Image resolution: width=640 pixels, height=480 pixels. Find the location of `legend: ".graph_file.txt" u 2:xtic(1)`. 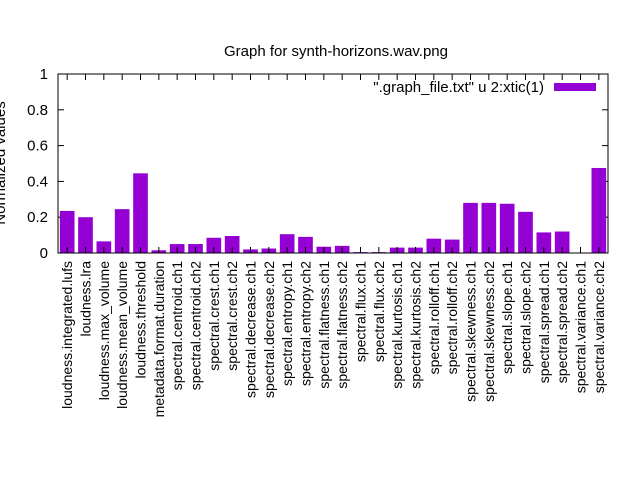

legend: ".graph_file.txt" u 2:xtic(1) is located at coordinates (484, 87).